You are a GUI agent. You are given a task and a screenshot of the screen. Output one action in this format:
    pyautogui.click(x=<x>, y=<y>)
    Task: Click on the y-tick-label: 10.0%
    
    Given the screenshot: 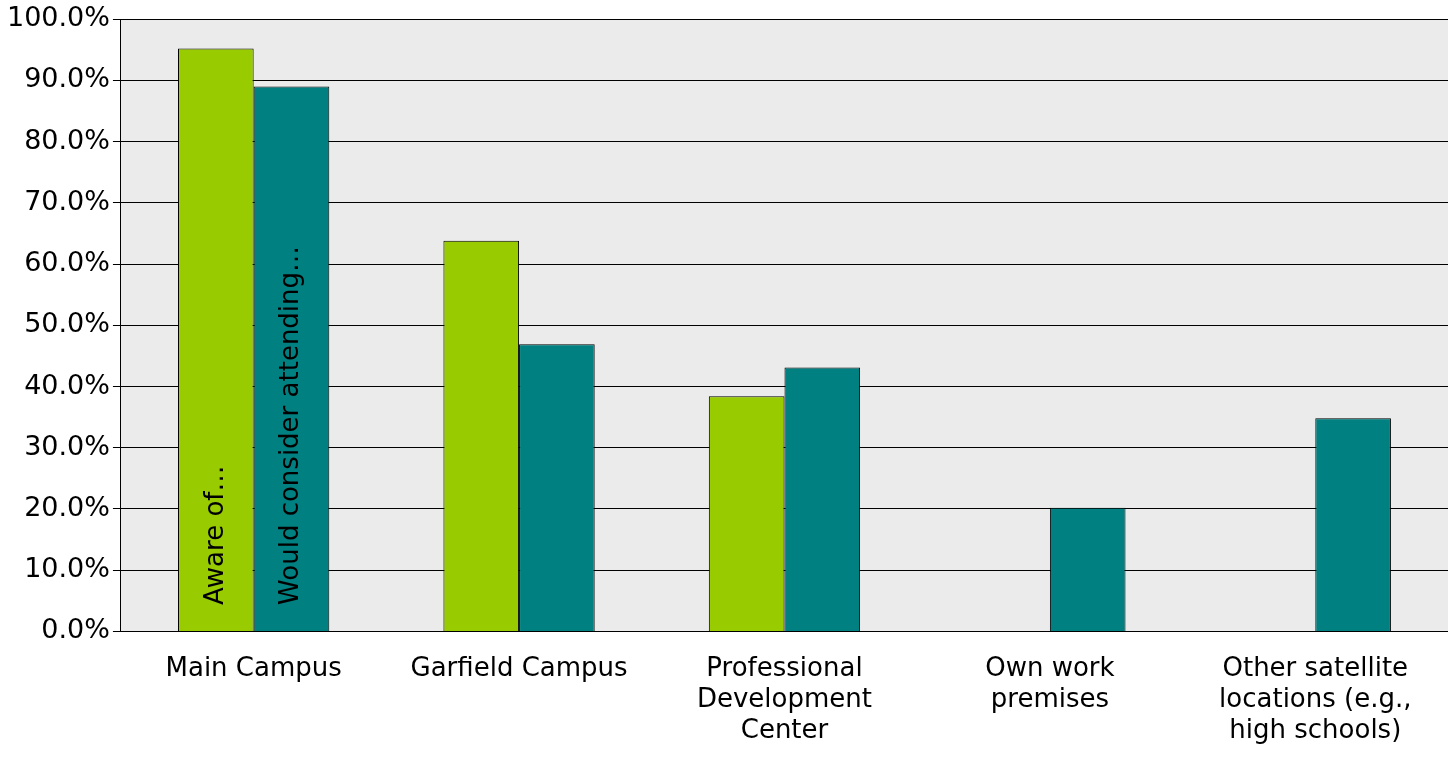 What is the action you would take?
    pyautogui.click(x=67, y=568)
    